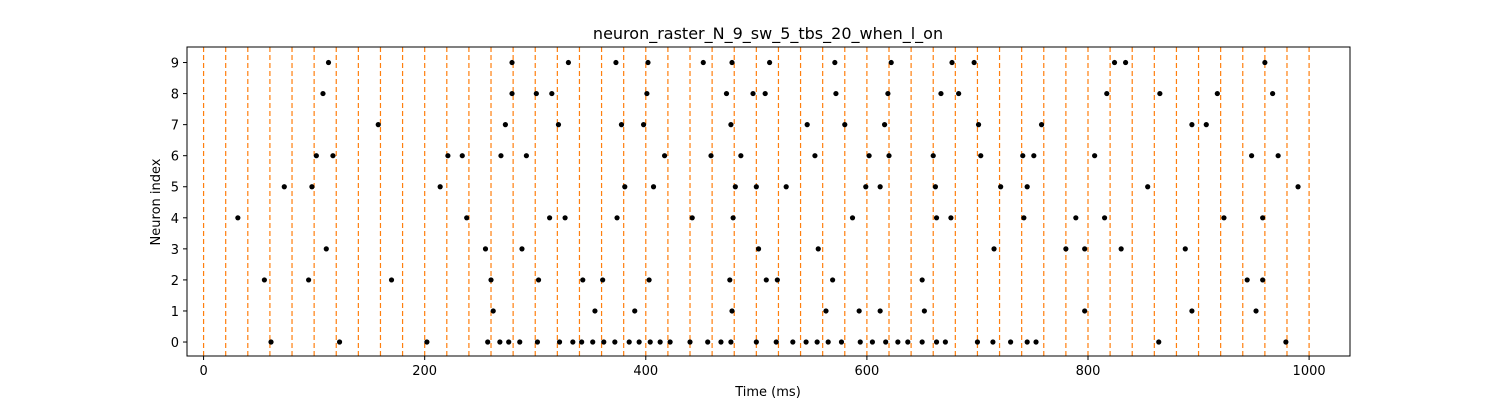 The image size is (1500, 400). What do you see at coordinates (762, 367) in the screenshot?
I see `x-axis: 0 200 400 600 800 1000` at bounding box center [762, 367].